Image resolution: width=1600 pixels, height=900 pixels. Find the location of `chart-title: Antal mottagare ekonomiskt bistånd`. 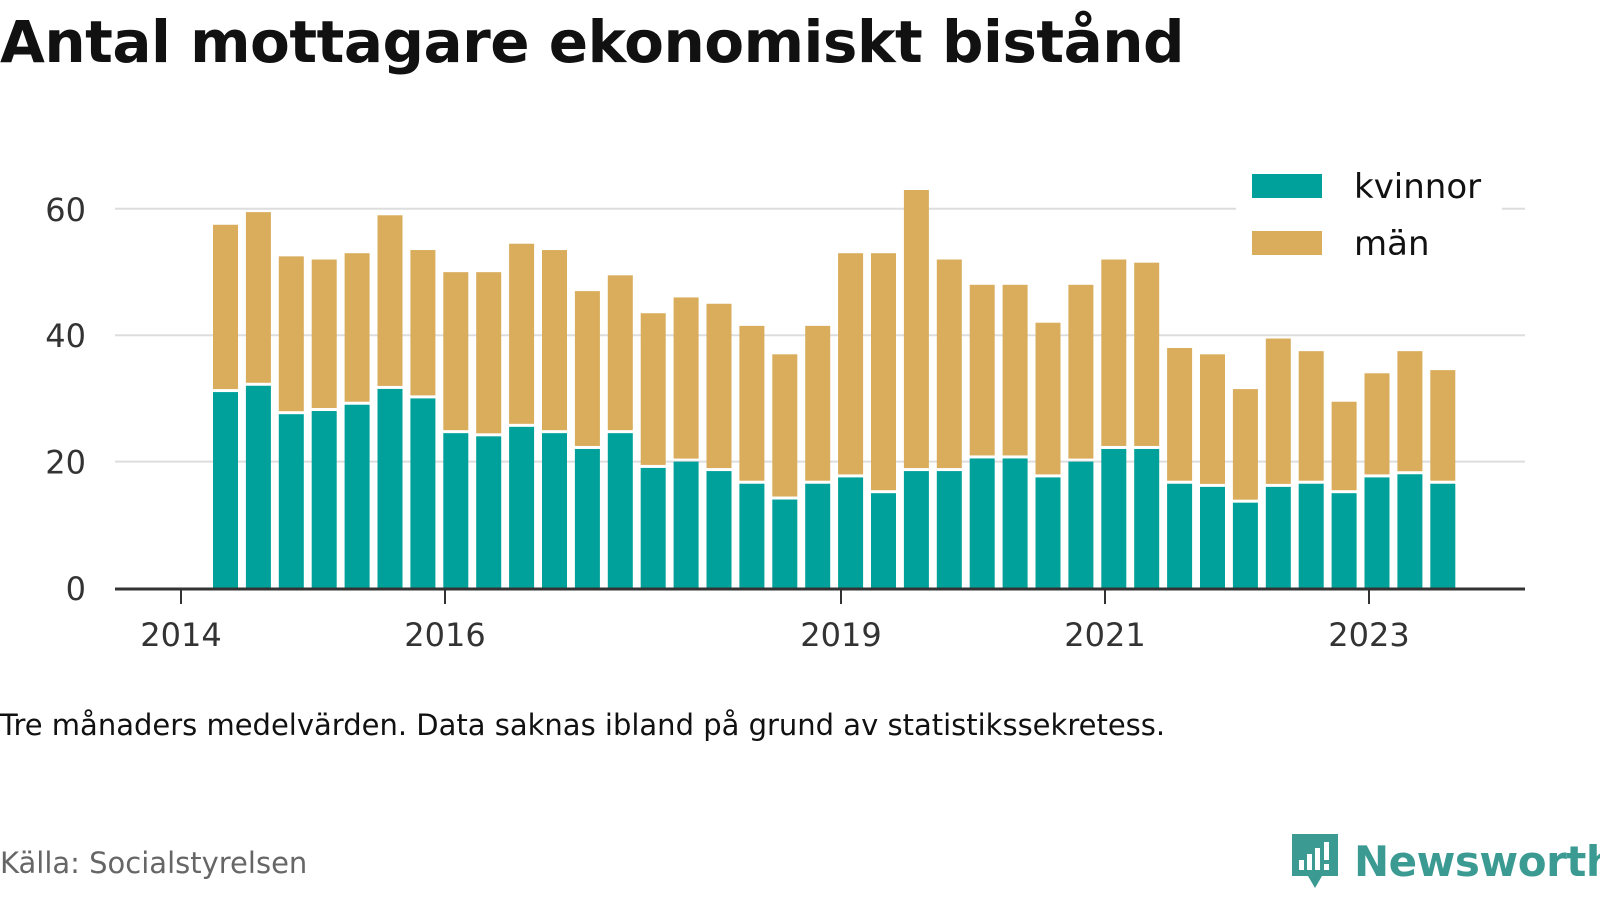

chart-title: Antal mottagare ekonomiskt bistånd is located at coordinates (592, 42).